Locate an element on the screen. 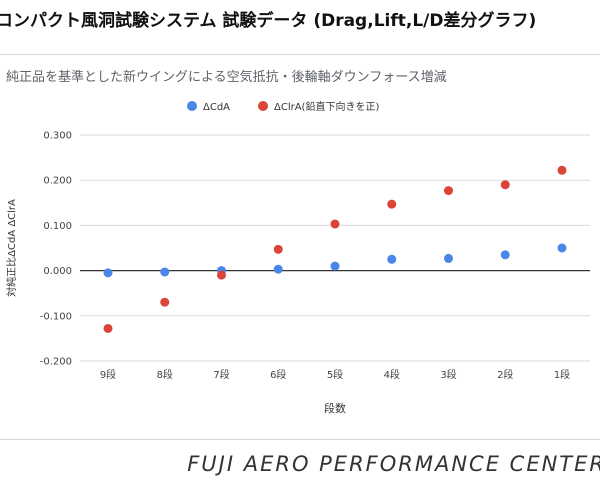  x-tick-label: 2段 is located at coordinates (505, 374).